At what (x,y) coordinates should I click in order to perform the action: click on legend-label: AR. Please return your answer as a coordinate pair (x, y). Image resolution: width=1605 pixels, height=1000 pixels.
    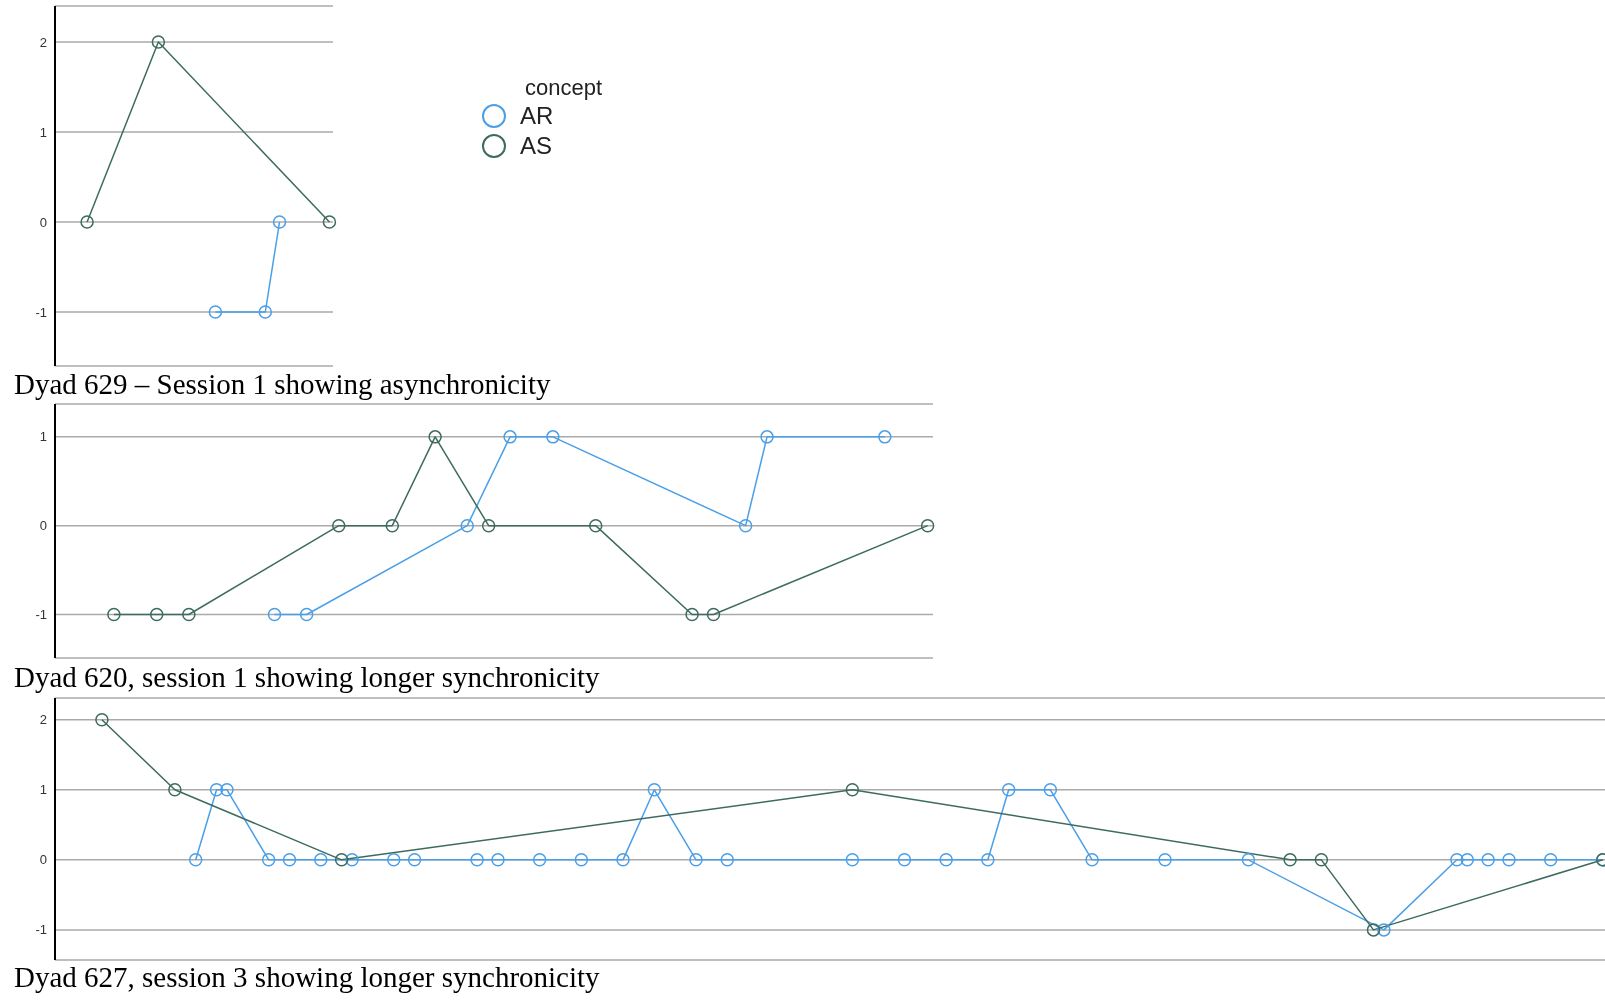
    Looking at the image, I should click on (537, 116).